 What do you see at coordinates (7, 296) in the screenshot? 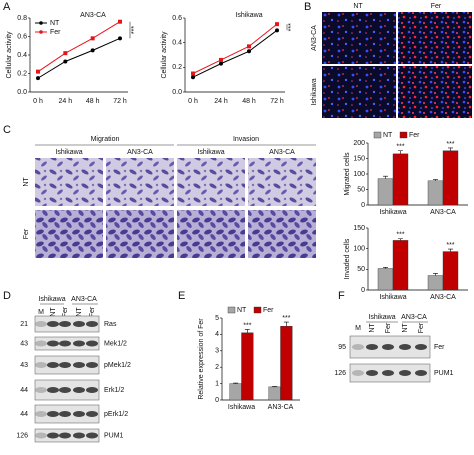
I see `panel-letter: D` at bounding box center [7, 296].